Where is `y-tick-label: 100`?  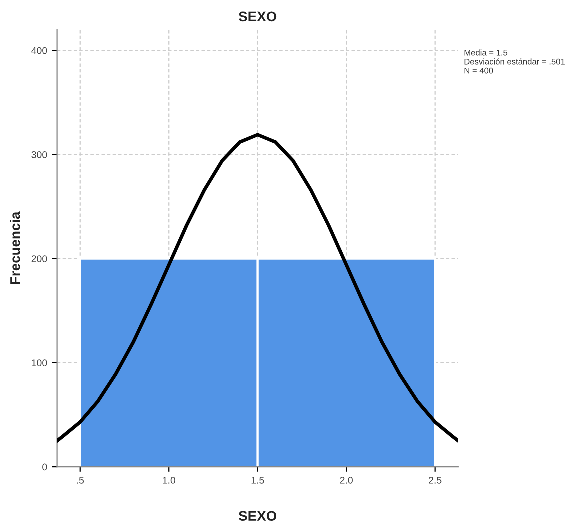
y-tick-label: 100 is located at coordinates (40, 363).